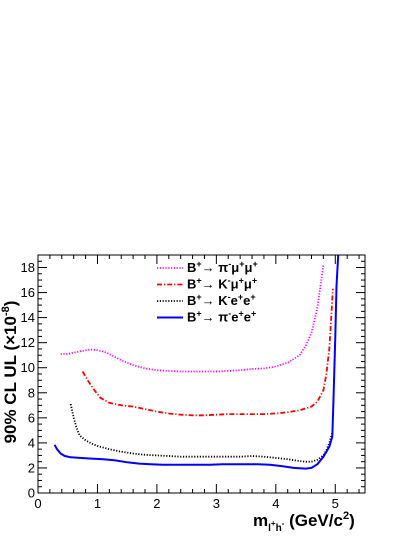  I want to click on legend-label-3: B+→ π-e+e+, so click(221, 317).